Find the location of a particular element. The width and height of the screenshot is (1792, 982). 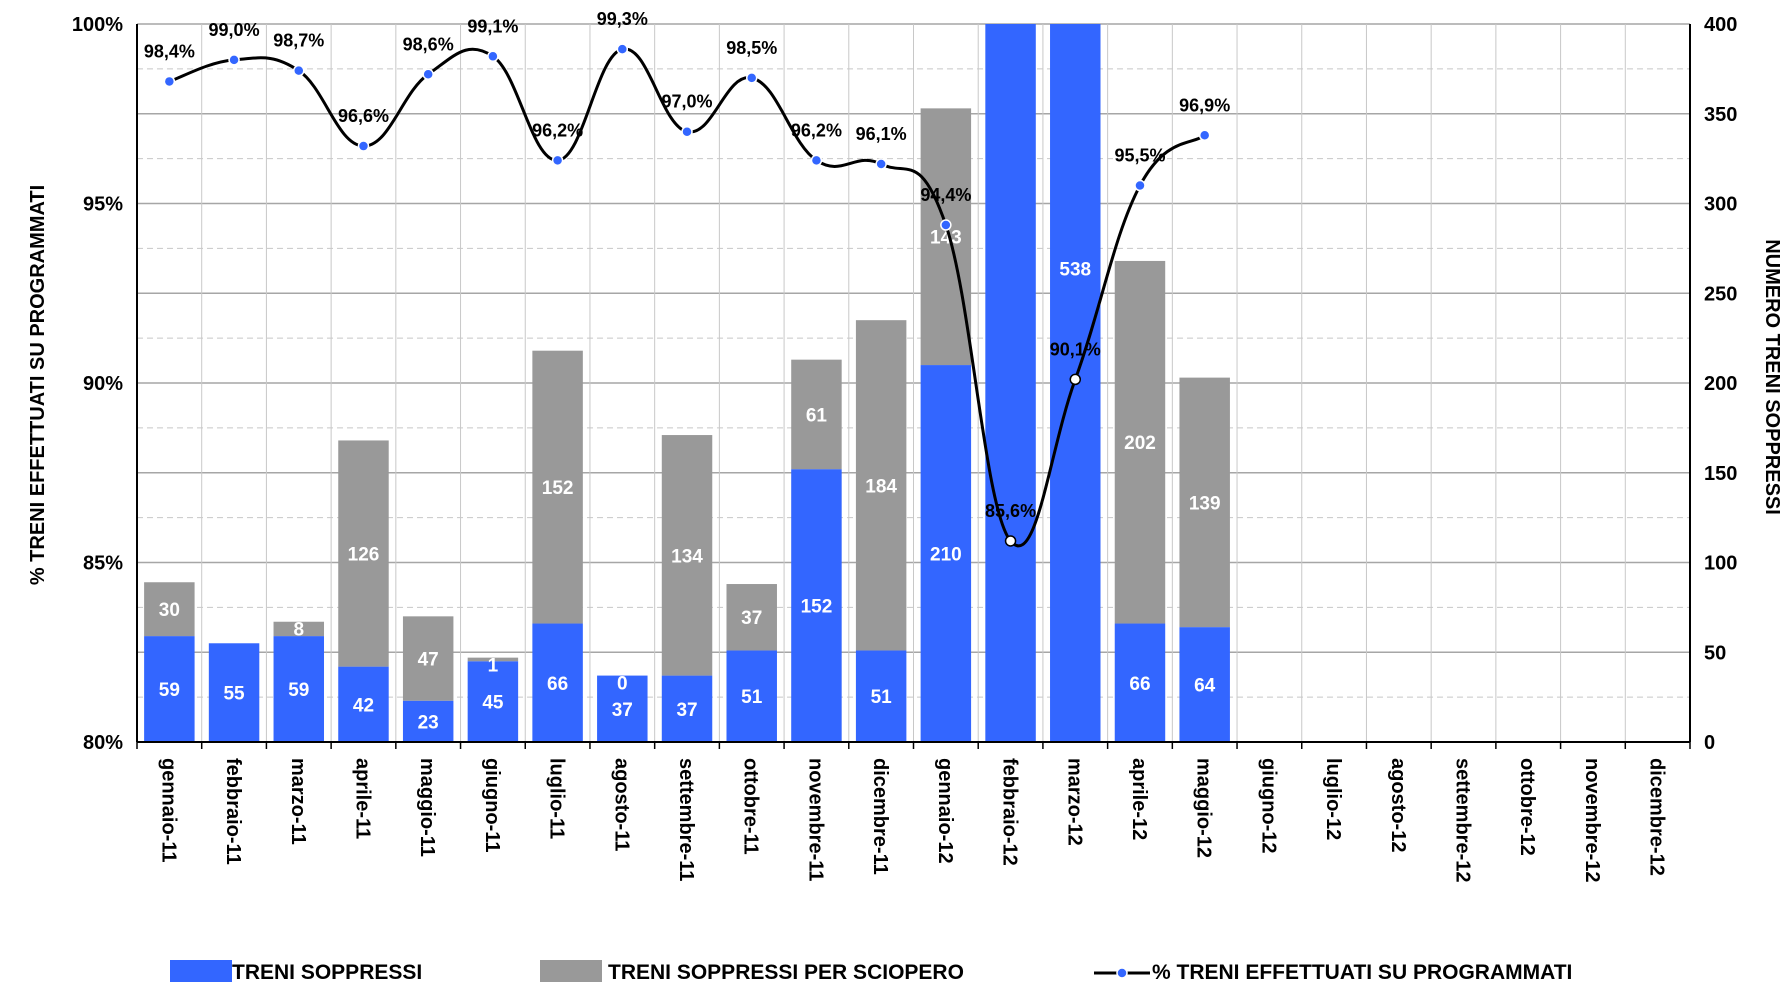

category-label: gennaio-11 is located at coordinates (168, 810).